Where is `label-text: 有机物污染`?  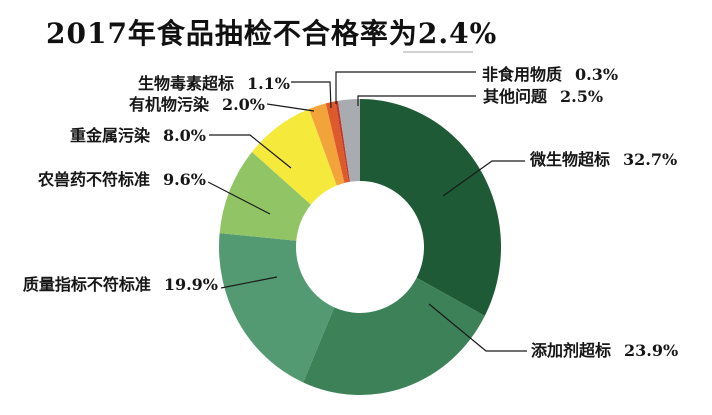 label-text: 有机物污染 is located at coordinates (168, 104).